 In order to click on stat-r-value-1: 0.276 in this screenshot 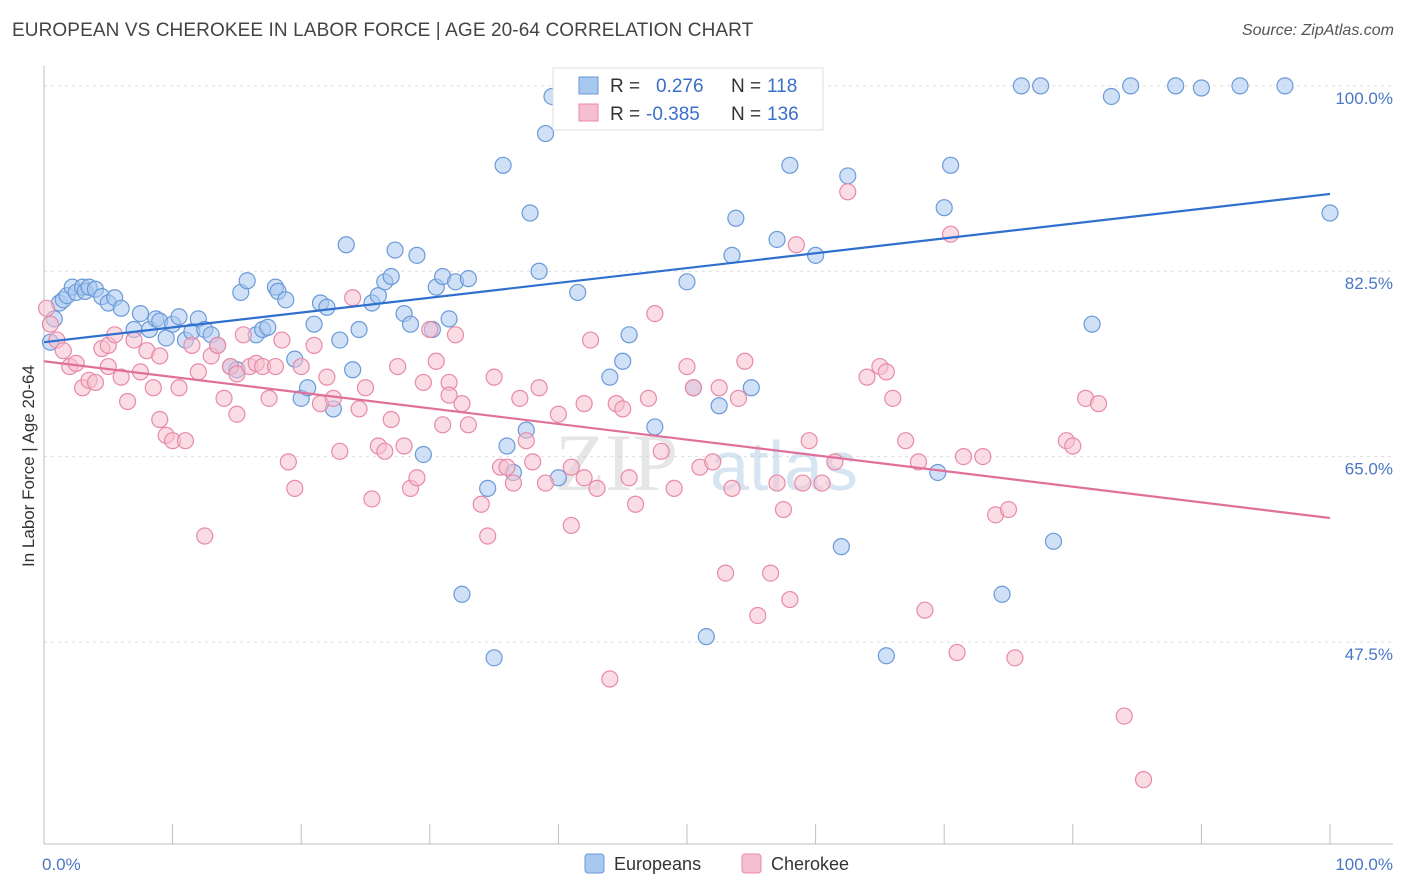, I will do `click(680, 86)`.